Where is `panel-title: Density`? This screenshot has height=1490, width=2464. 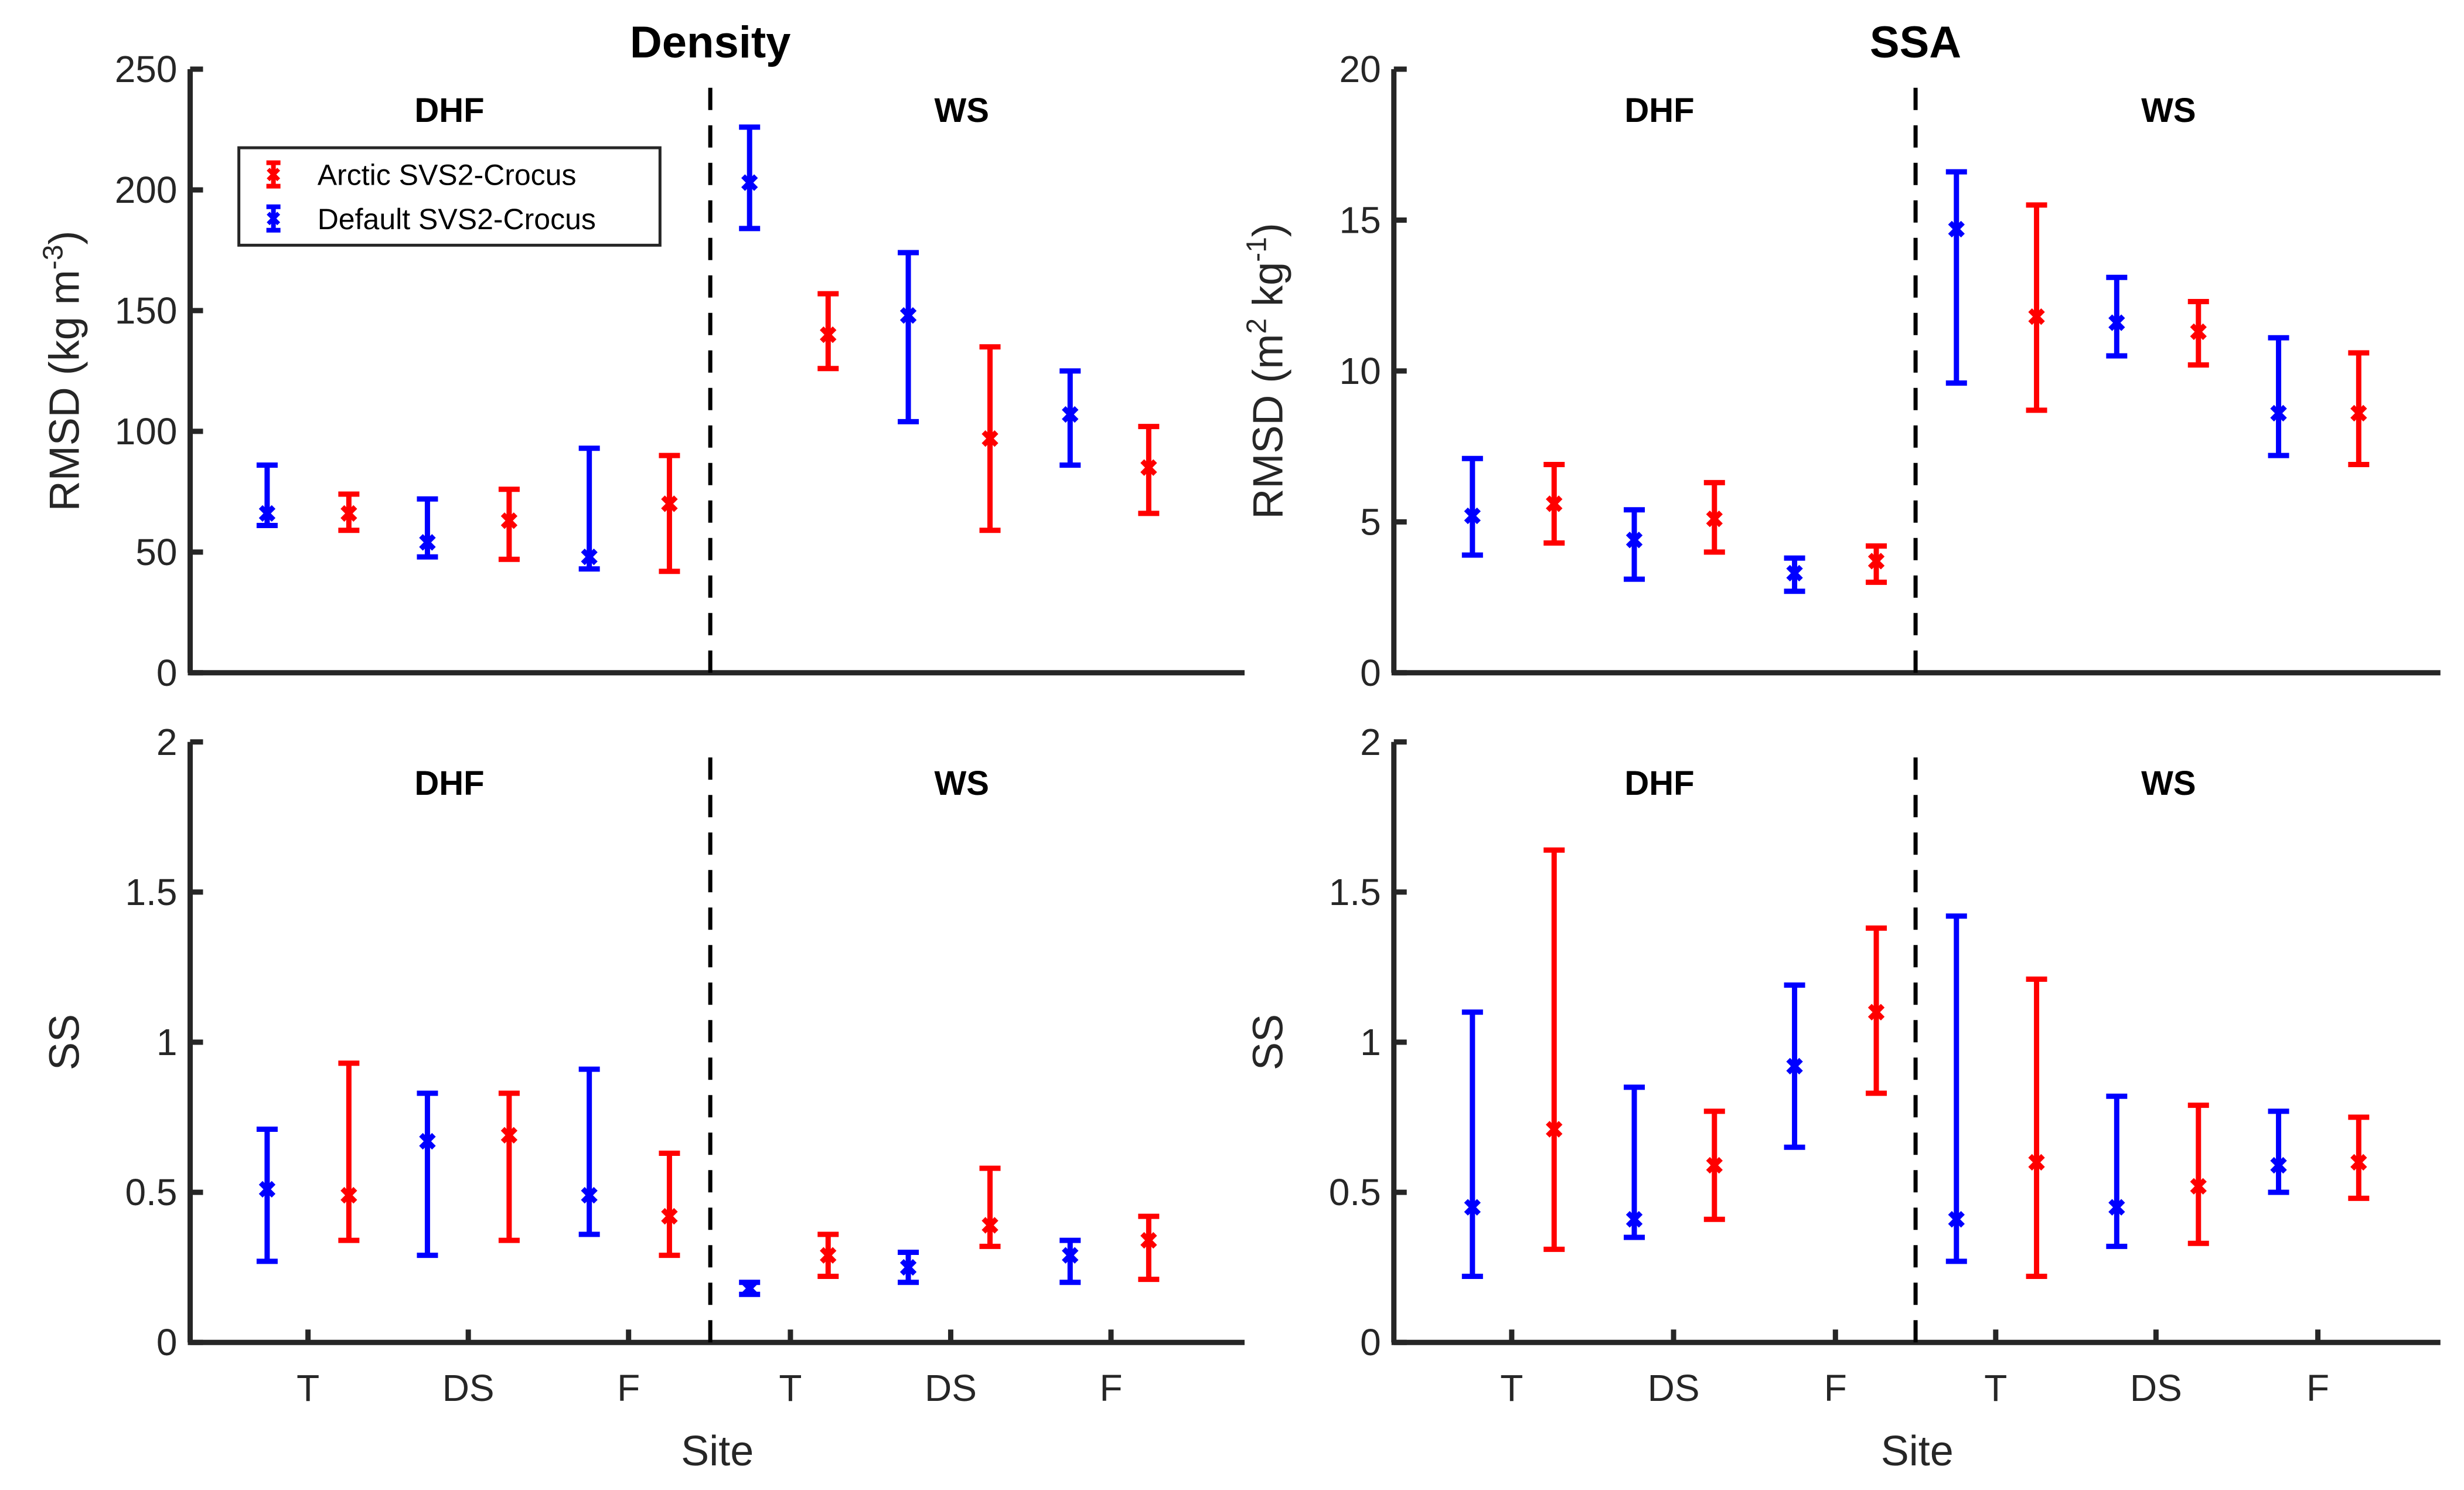
panel-title: Density is located at coordinates (710, 42).